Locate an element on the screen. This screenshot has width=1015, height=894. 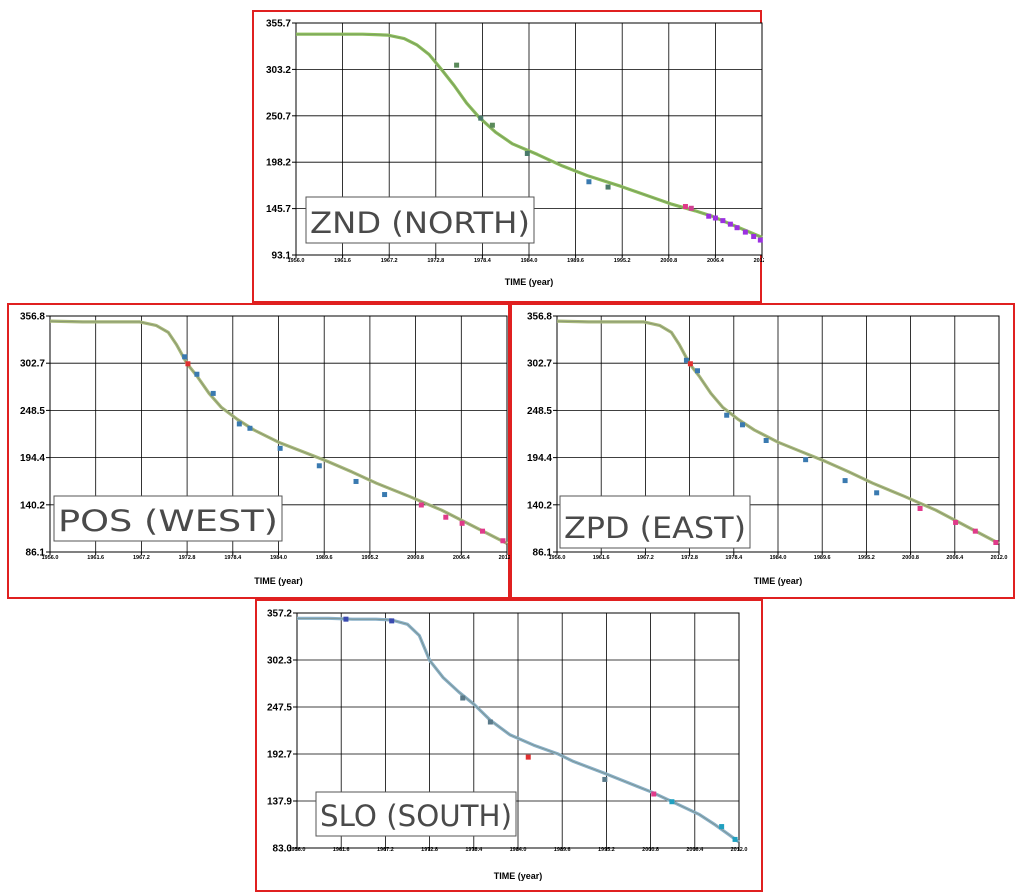
north-xtick-label-7: 1995.2 is located at coordinates (622, 261).